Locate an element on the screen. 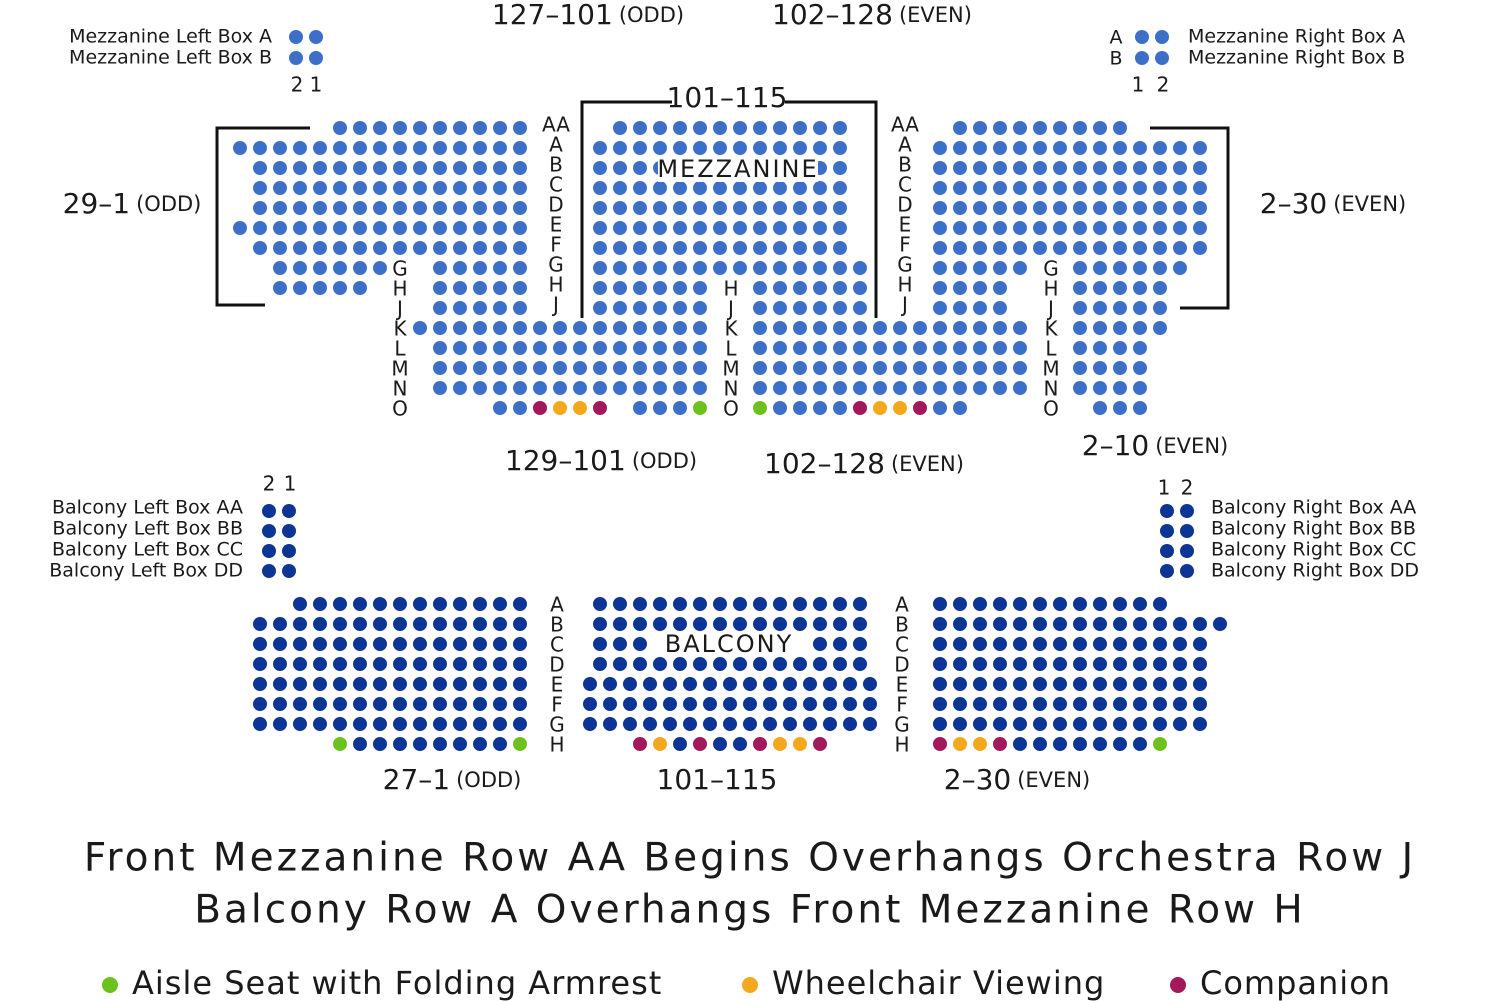 The width and height of the screenshot is (1500, 1001). box-label: Mezzanine Right Box B is located at coordinates (1296, 58).